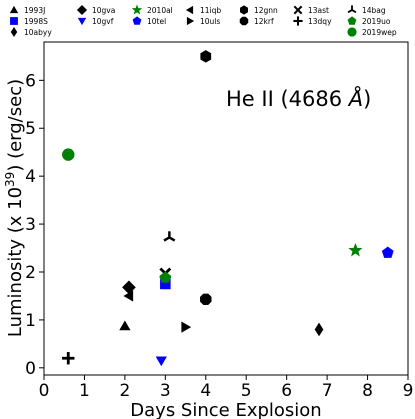 The width and height of the screenshot is (415, 419). I want to click on legend-entry-13ast: 13ast, so click(311, 10).